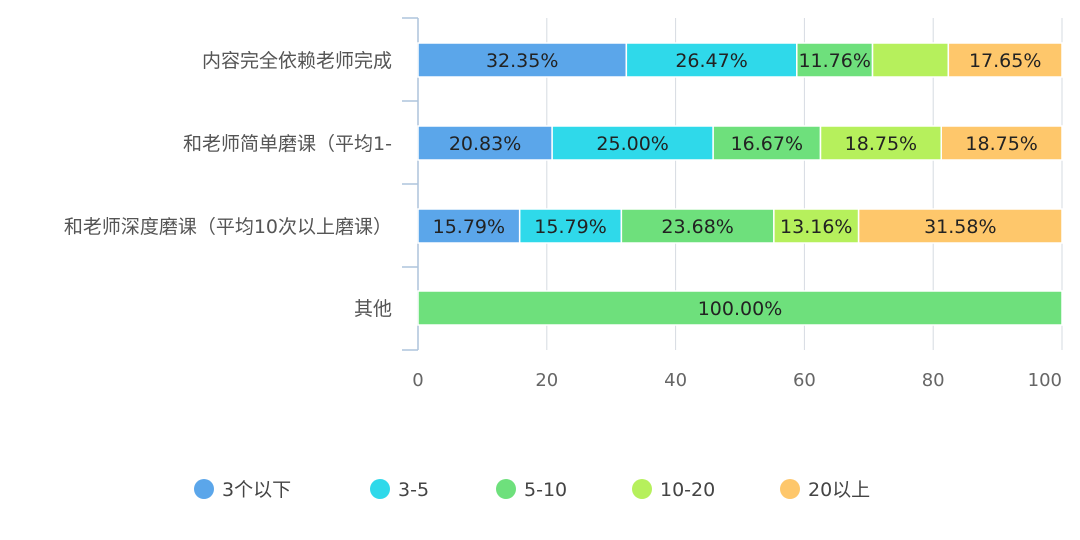  I want to click on category-label: 和老师深度磨课（平均10次以上磨课）, so click(228, 227).